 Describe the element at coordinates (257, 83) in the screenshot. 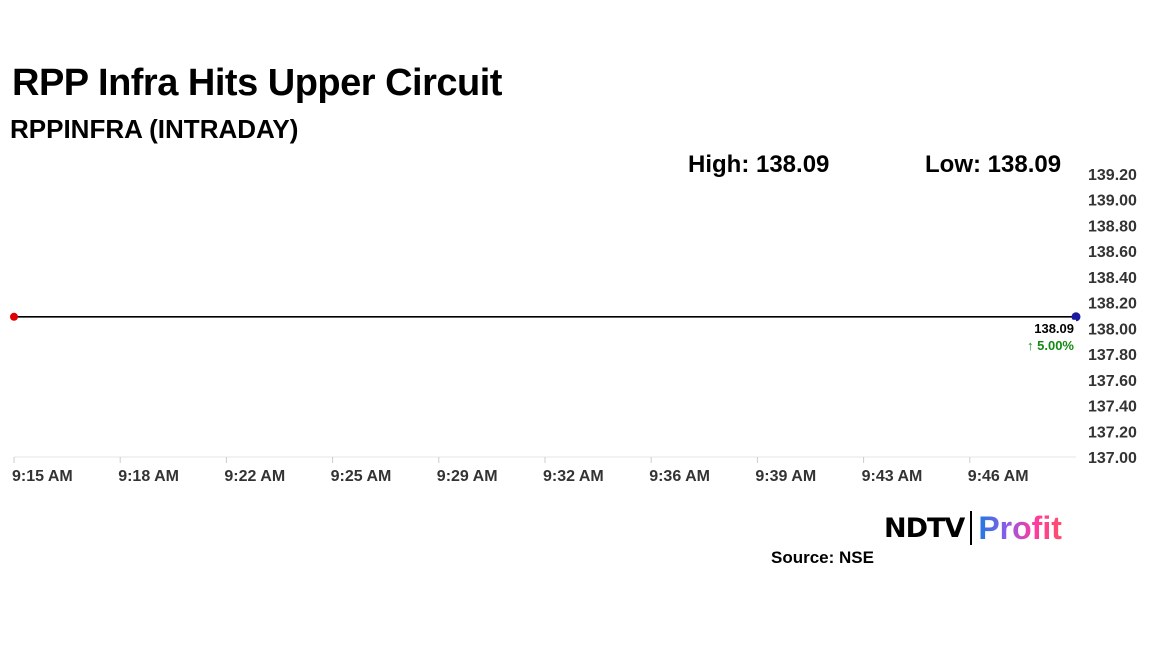

I see `chart-title: RPP Infra Hits Upper Circuit` at that location.